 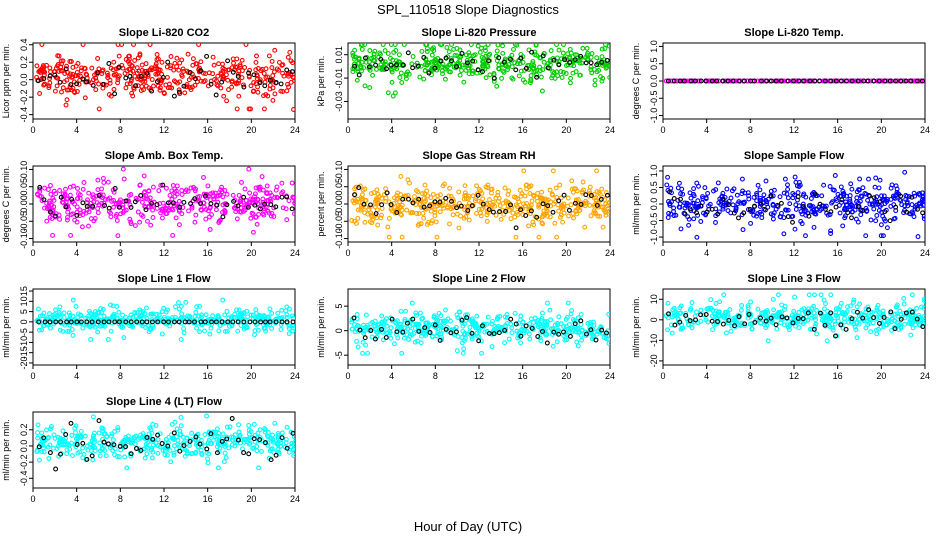 What do you see at coordinates (120, 376) in the screenshot?
I see `x-tick-label: 8` at bounding box center [120, 376].